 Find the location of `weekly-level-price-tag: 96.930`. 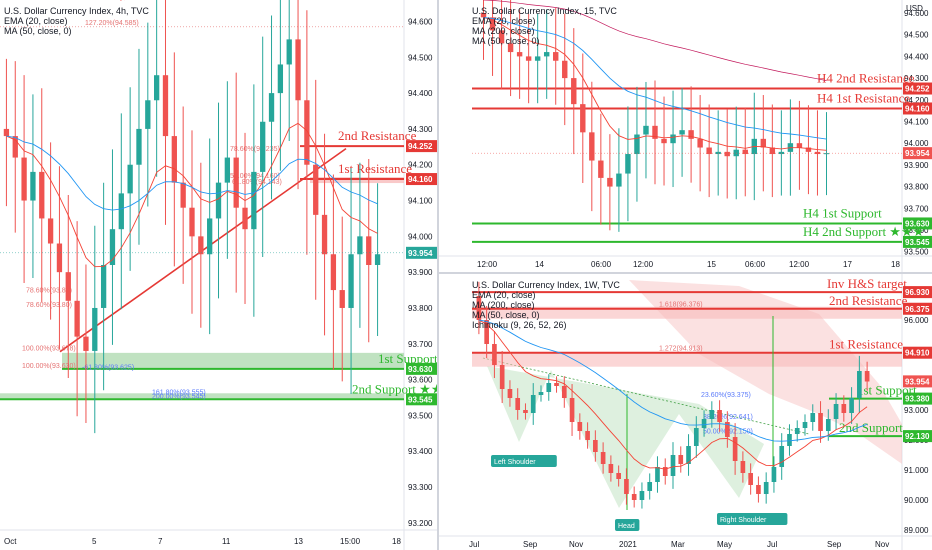

weekly-level-price-tag: 96.930 is located at coordinates (917, 292).